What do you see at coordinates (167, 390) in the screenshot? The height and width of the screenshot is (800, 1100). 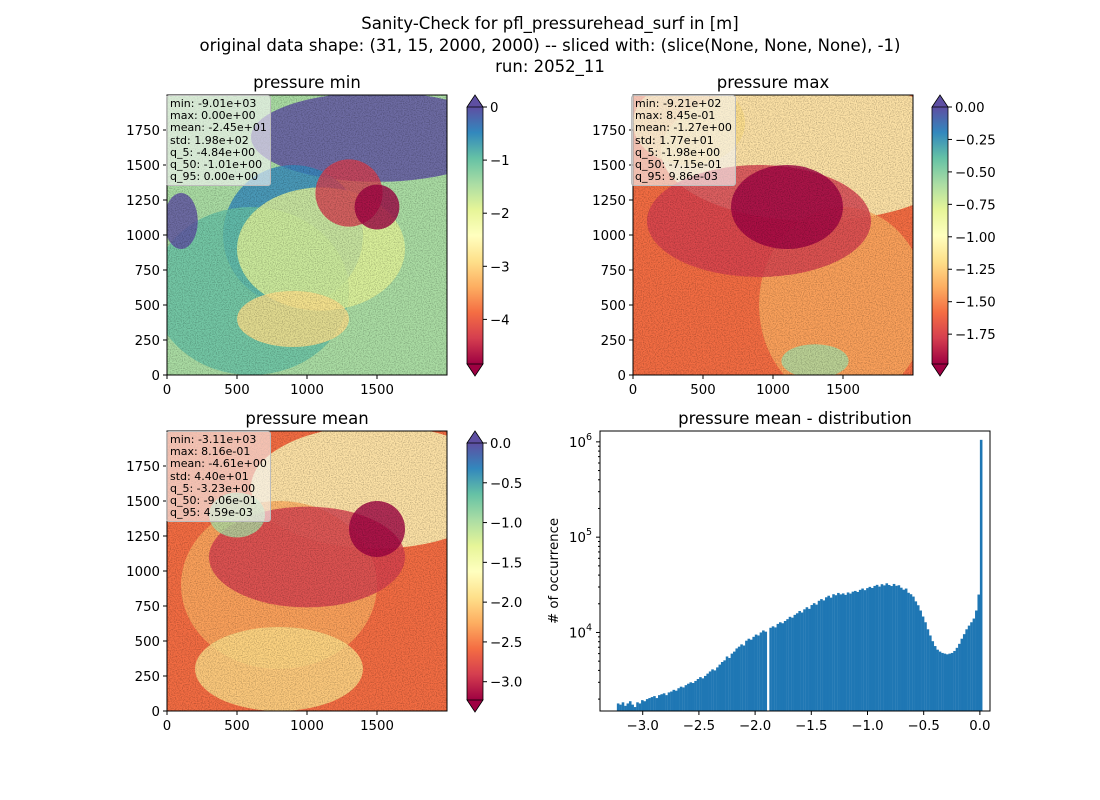 I see `x-tick-label: 0` at bounding box center [167, 390].